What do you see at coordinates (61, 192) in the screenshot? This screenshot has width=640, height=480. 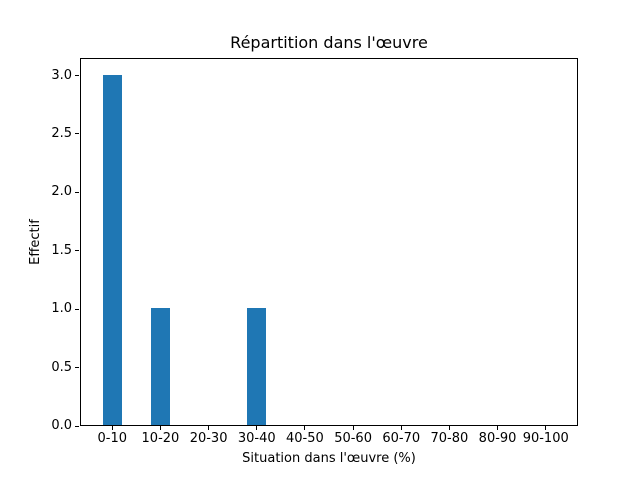 I see `y-tick-label: 2.0` at bounding box center [61, 192].